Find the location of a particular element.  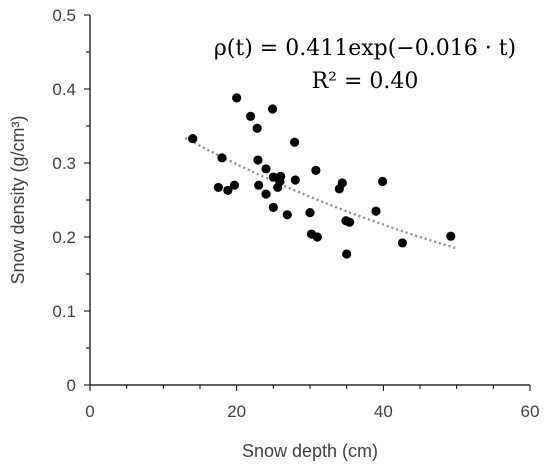

trendline is located at coordinates (321, 193).